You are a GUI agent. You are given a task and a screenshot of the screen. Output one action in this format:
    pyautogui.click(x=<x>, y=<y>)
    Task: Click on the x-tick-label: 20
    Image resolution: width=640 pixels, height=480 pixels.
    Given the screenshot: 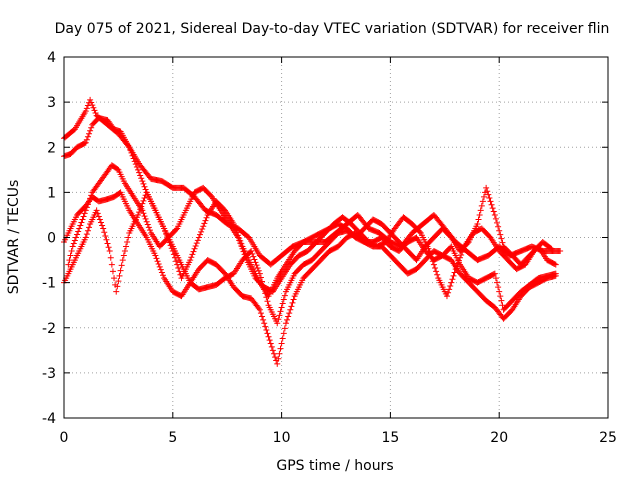 What is the action you would take?
    pyautogui.click(x=499, y=438)
    